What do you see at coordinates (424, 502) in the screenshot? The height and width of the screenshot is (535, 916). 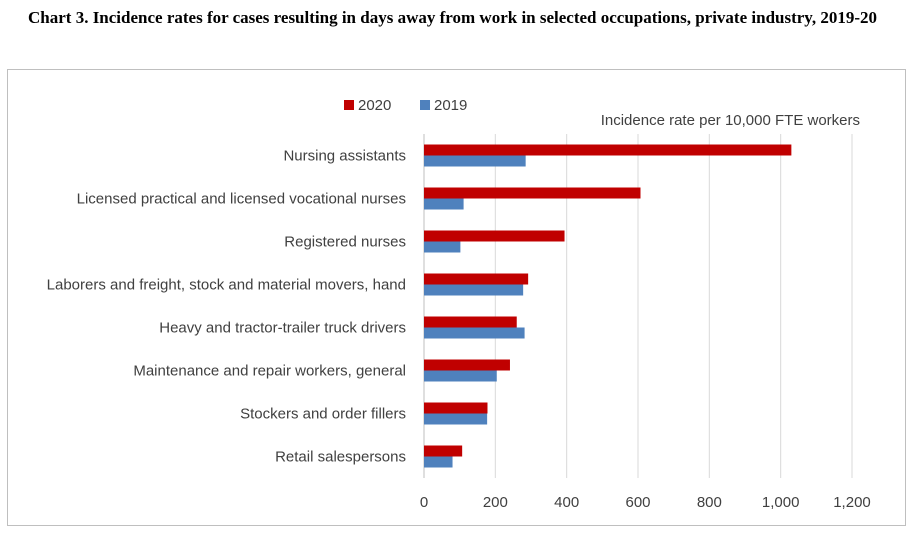 I see `x-tick-label-0: 0` at bounding box center [424, 502].